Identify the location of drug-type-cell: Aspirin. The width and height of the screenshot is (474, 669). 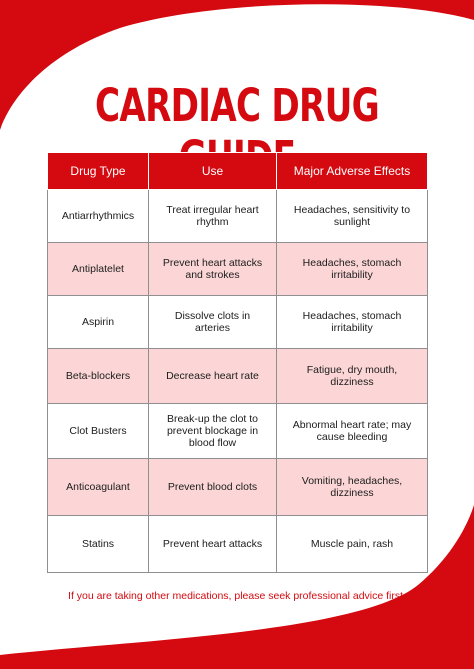
(98, 322).